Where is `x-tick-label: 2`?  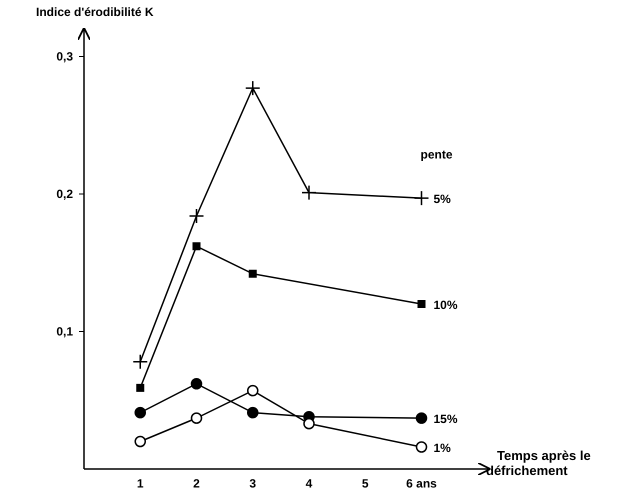
x-tick-label: 2 is located at coordinates (196, 483).